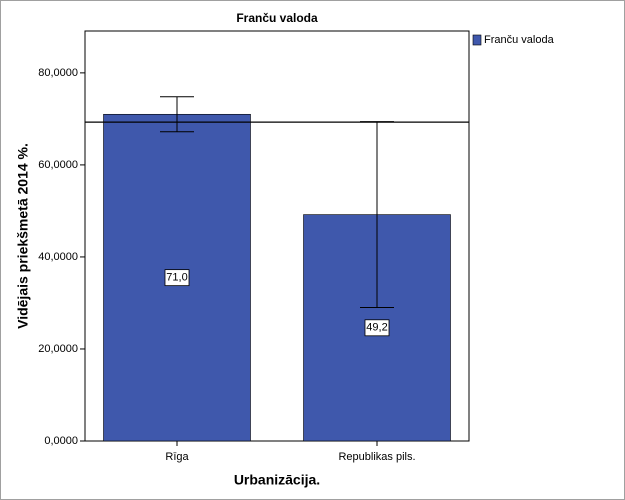  What do you see at coordinates (277, 480) in the screenshot?
I see `x-axis-label: Urbanizācija.` at bounding box center [277, 480].